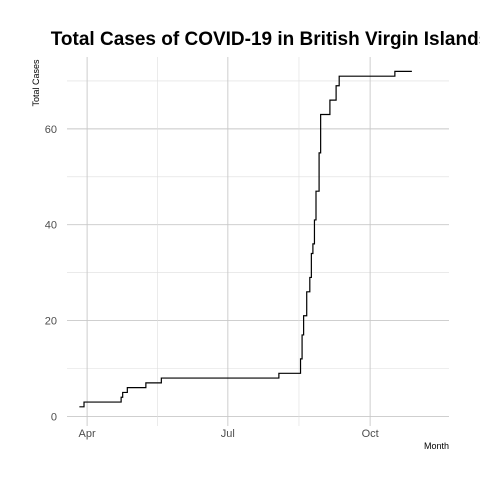  I want to click on y-tick-label: 20, so click(51, 322).